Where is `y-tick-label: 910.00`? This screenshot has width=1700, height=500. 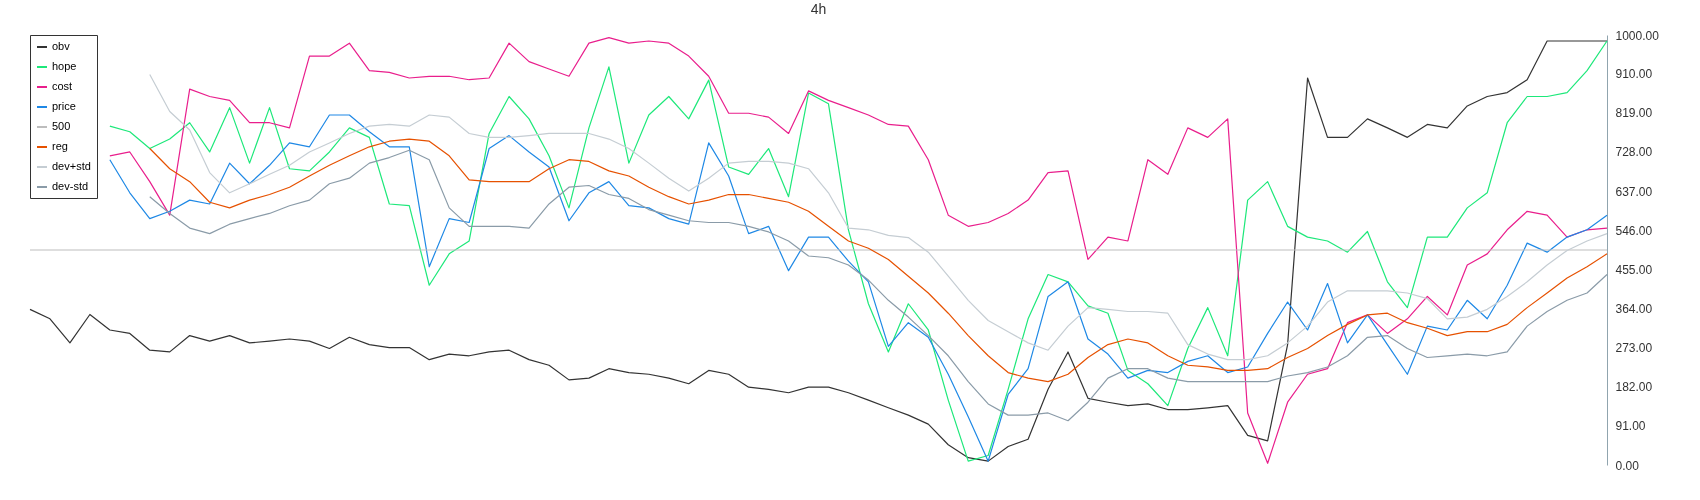 y-tick-label: 910.00 is located at coordinates (1634, 74).